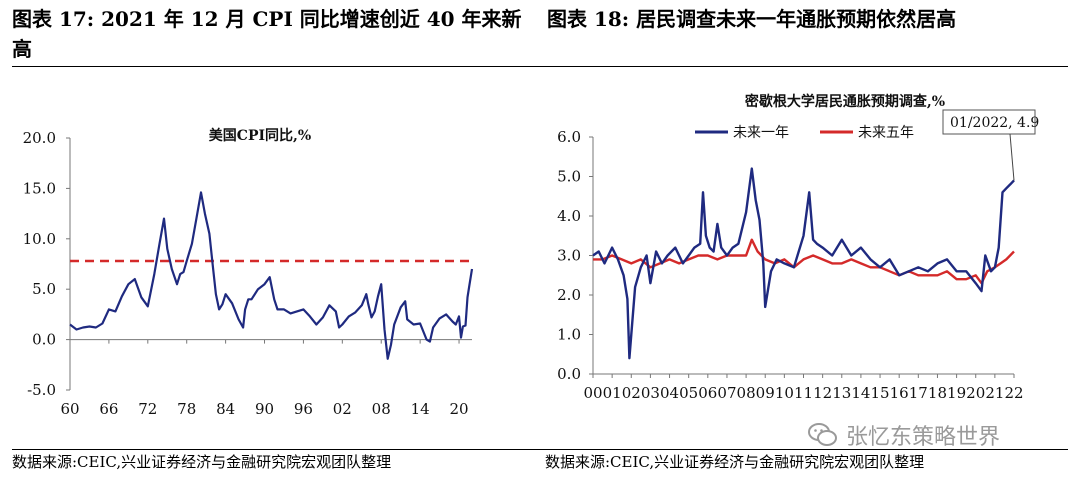 The image size is (1080, 483). I want to click on wechat-icon, so click(822, 434).